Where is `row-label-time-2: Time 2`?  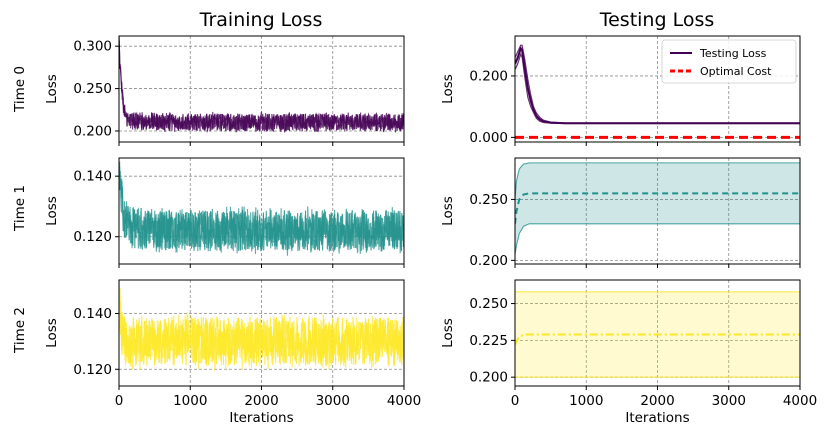 row-label-time-2: Time 2 is located at coordinates (20, 330).